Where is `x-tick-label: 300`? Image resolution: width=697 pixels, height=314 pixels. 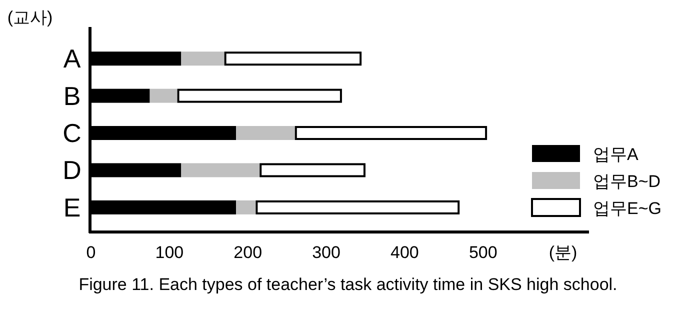
x-tick-label: 300 is located at coordinates (326, 252).